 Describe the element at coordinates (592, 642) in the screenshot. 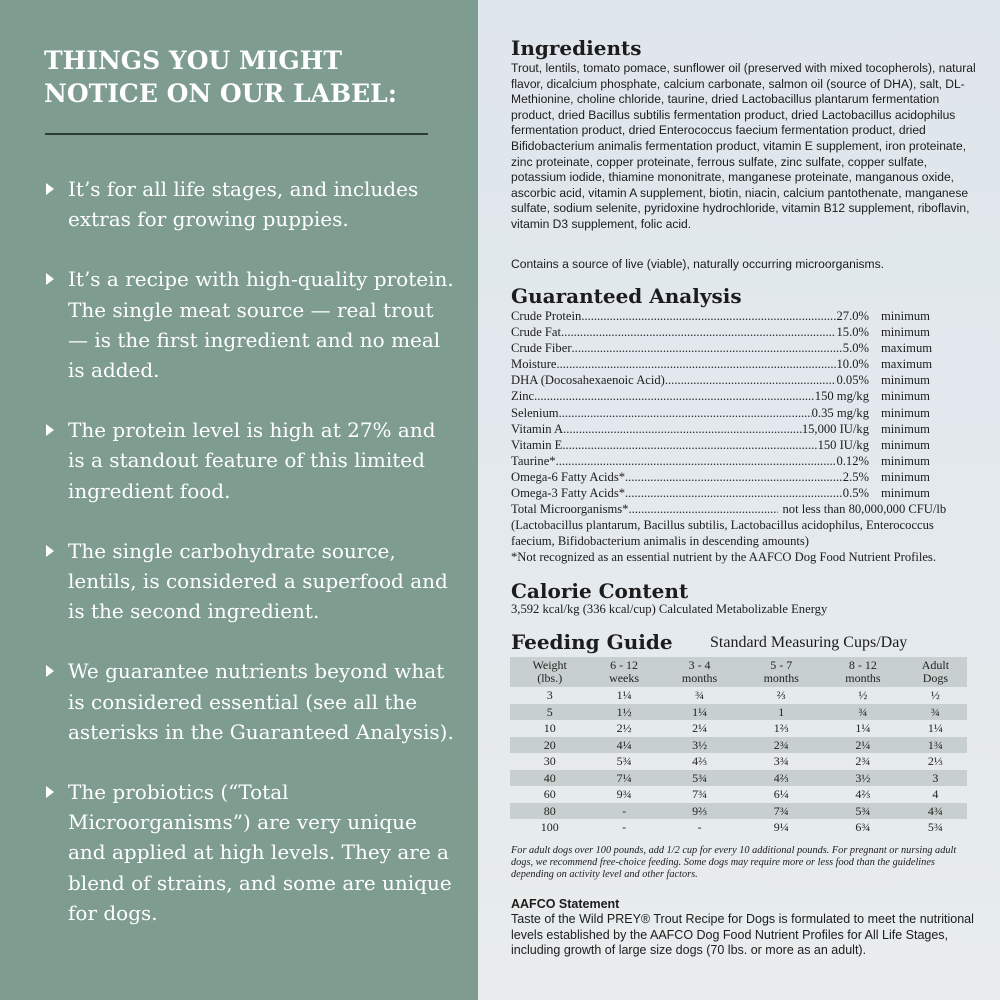

I see `feeding-heading: Feeding Guide` at that location.